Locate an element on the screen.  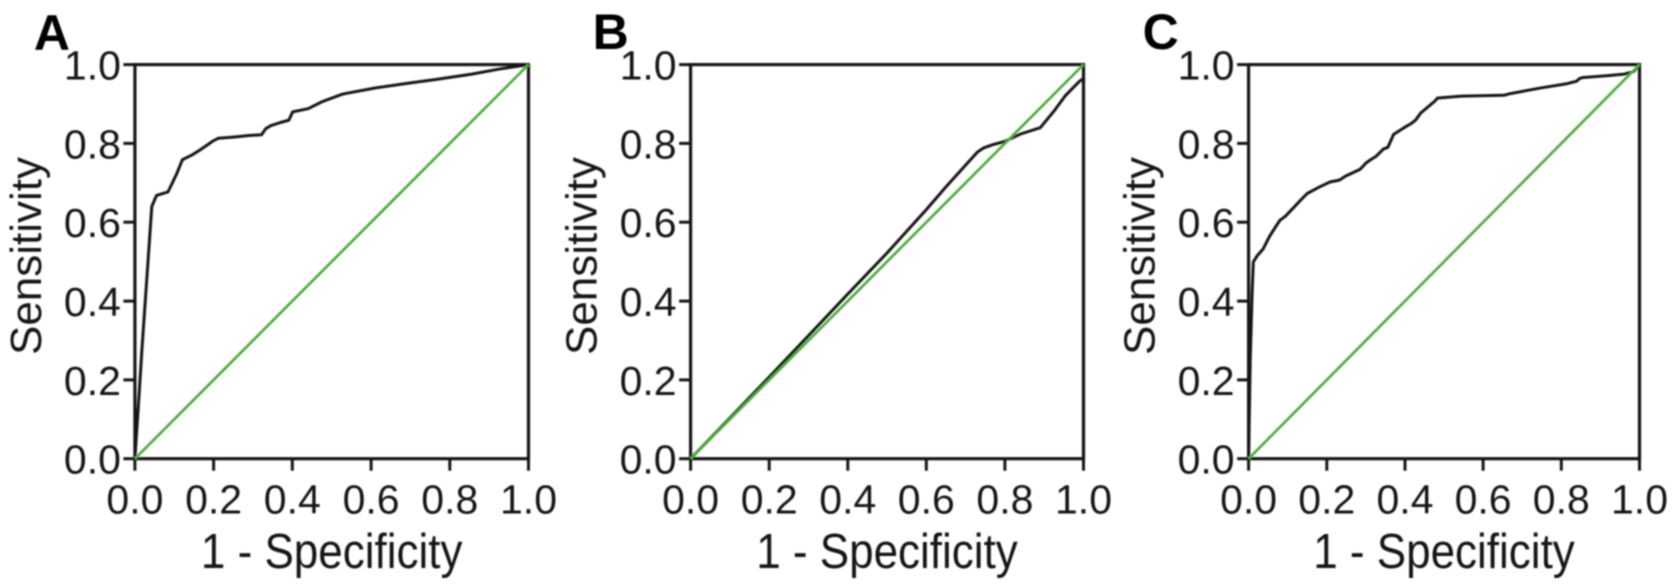
svg-text: A is located at coordinates (52, 33).